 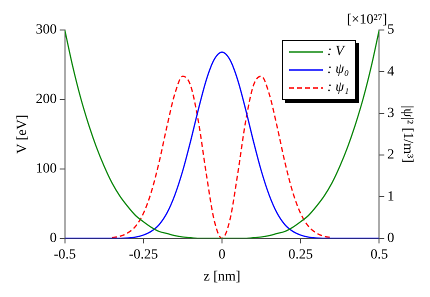 I want to click on y2-axis-title: |ψ|² [1/m³], so click(x=407, y=134).